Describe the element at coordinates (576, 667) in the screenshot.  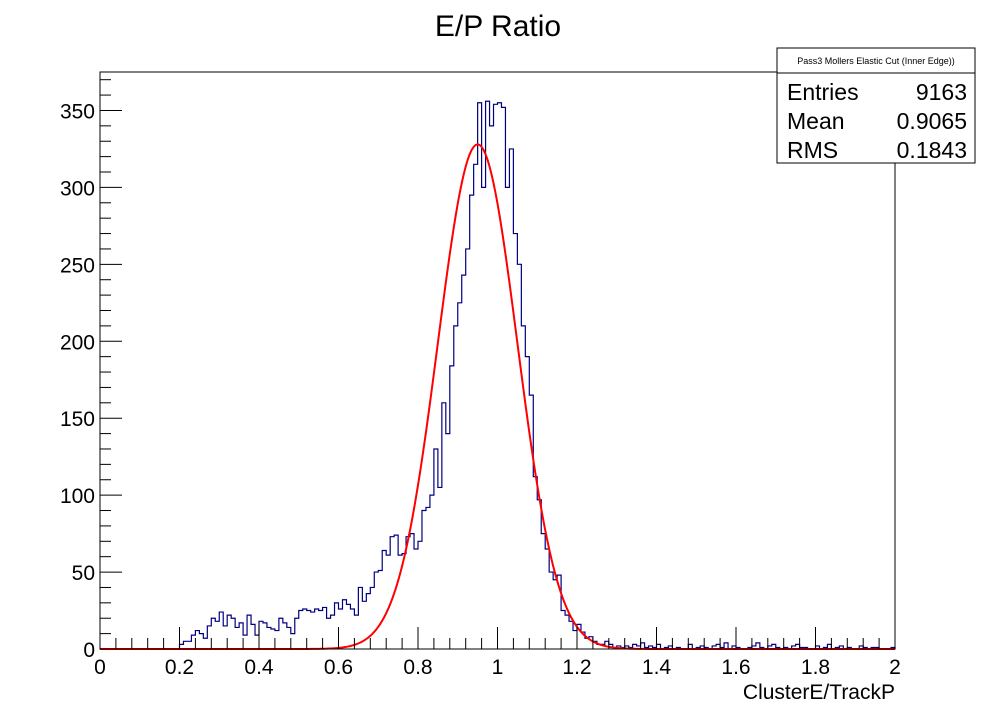
I see `x-tick-label: 1.2` at that location.